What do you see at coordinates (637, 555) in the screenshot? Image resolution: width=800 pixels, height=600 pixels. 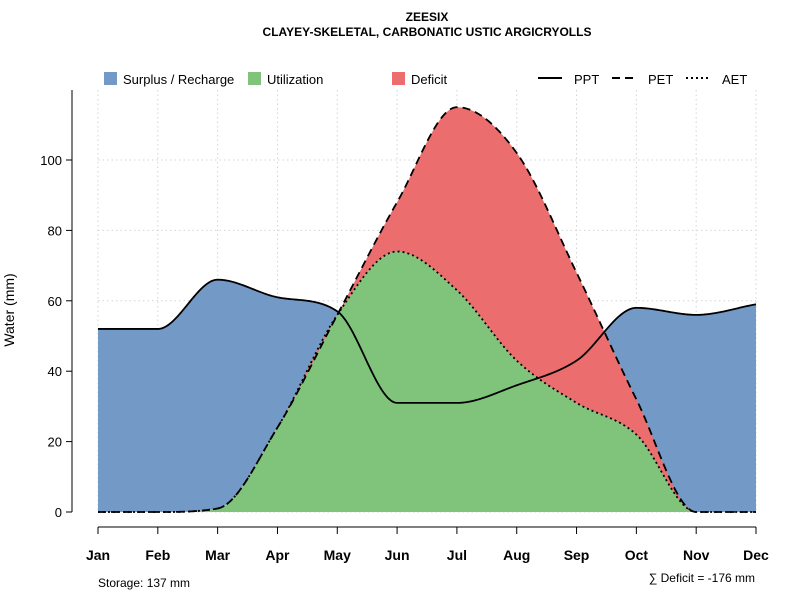 I see `x-tick-label: Oct` at bounding box center [637, 555].